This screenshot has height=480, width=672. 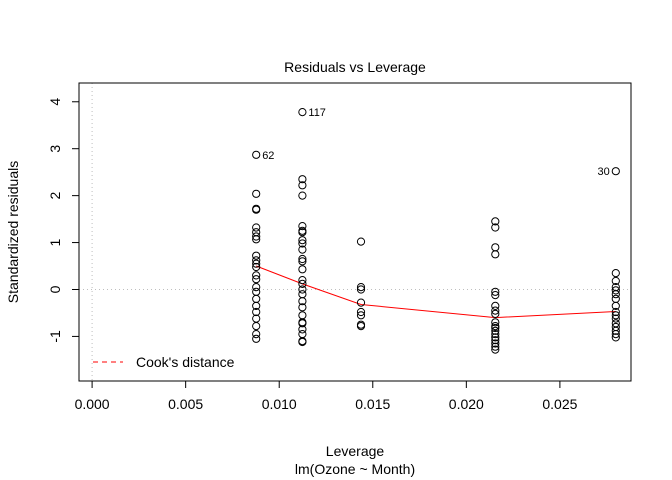 I want to click on x-axis-sublabel: lm(Ozone ~ Month), so click(x=355, y=469).